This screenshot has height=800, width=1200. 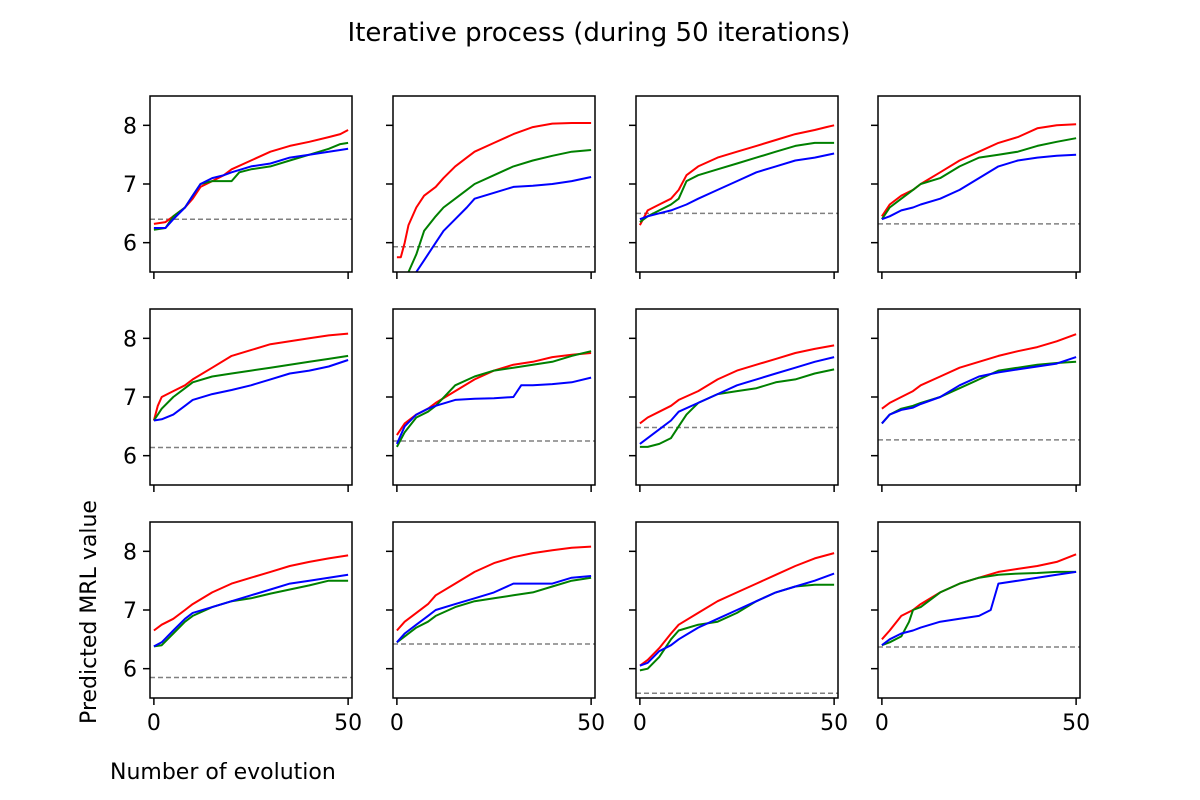 I want to click on subplot-1-1: 6 7 8, so click(x=238, y=187).